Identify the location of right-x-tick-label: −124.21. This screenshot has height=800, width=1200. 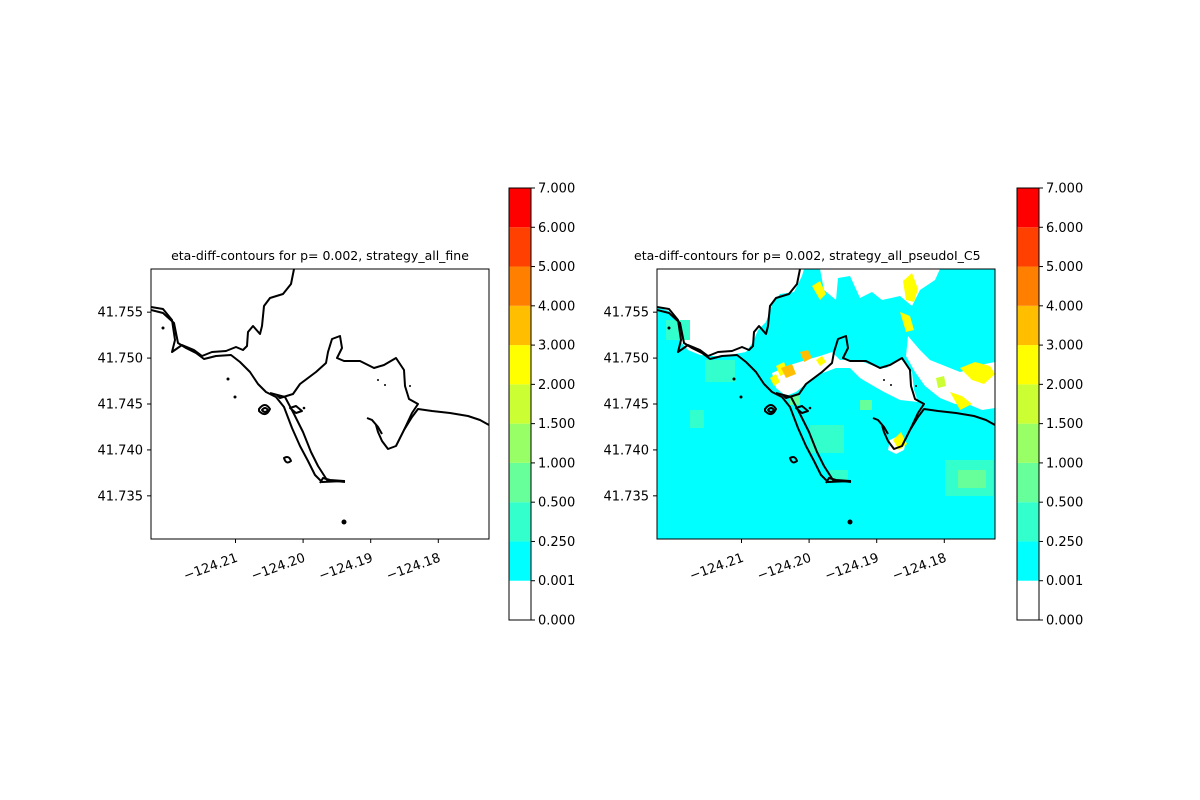
(717, 567).